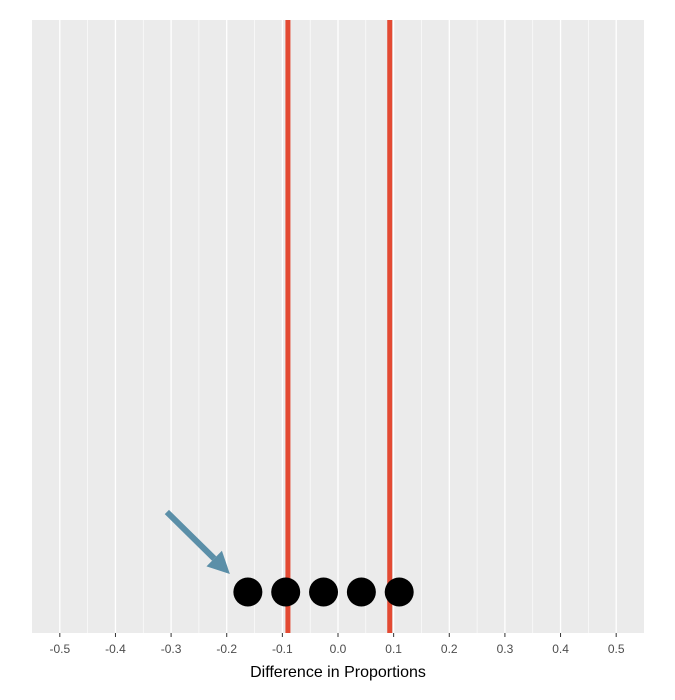 The width and height of the screenshot is (675, 700). Describe the element at coordinates (115, 649) in the screenshot. I see `x-tick-label: -0.4` at that location.